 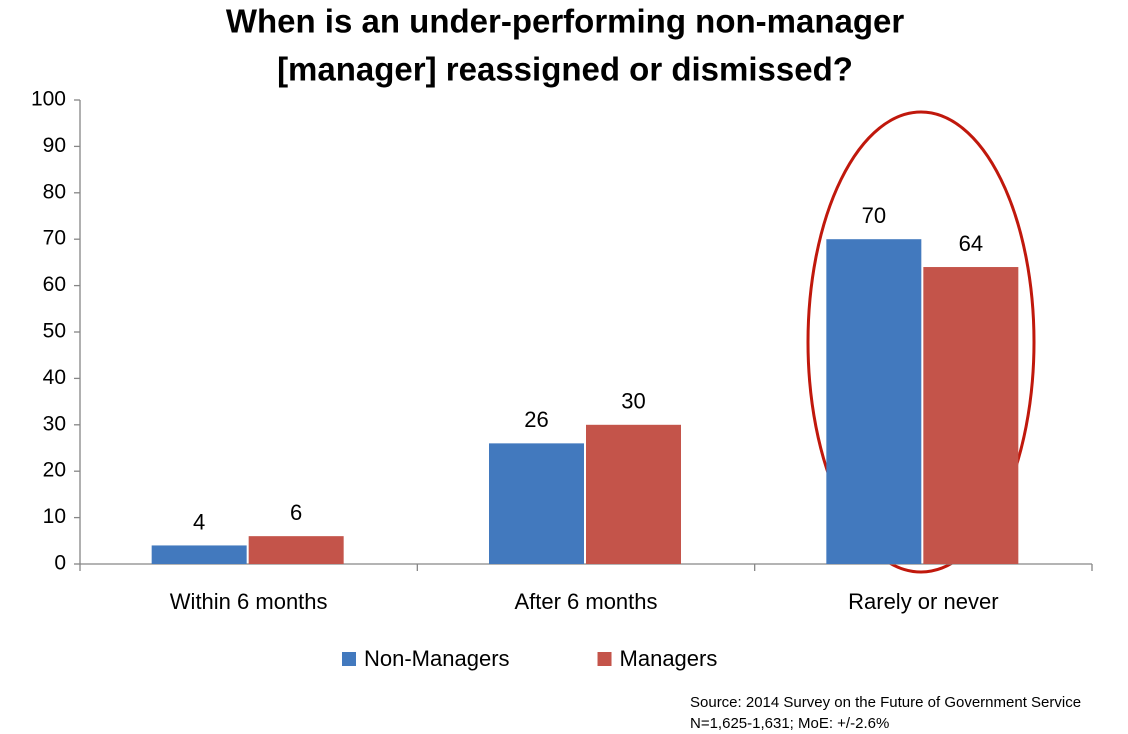 I want to click on data-label: 64, so click(x=971, y=243).